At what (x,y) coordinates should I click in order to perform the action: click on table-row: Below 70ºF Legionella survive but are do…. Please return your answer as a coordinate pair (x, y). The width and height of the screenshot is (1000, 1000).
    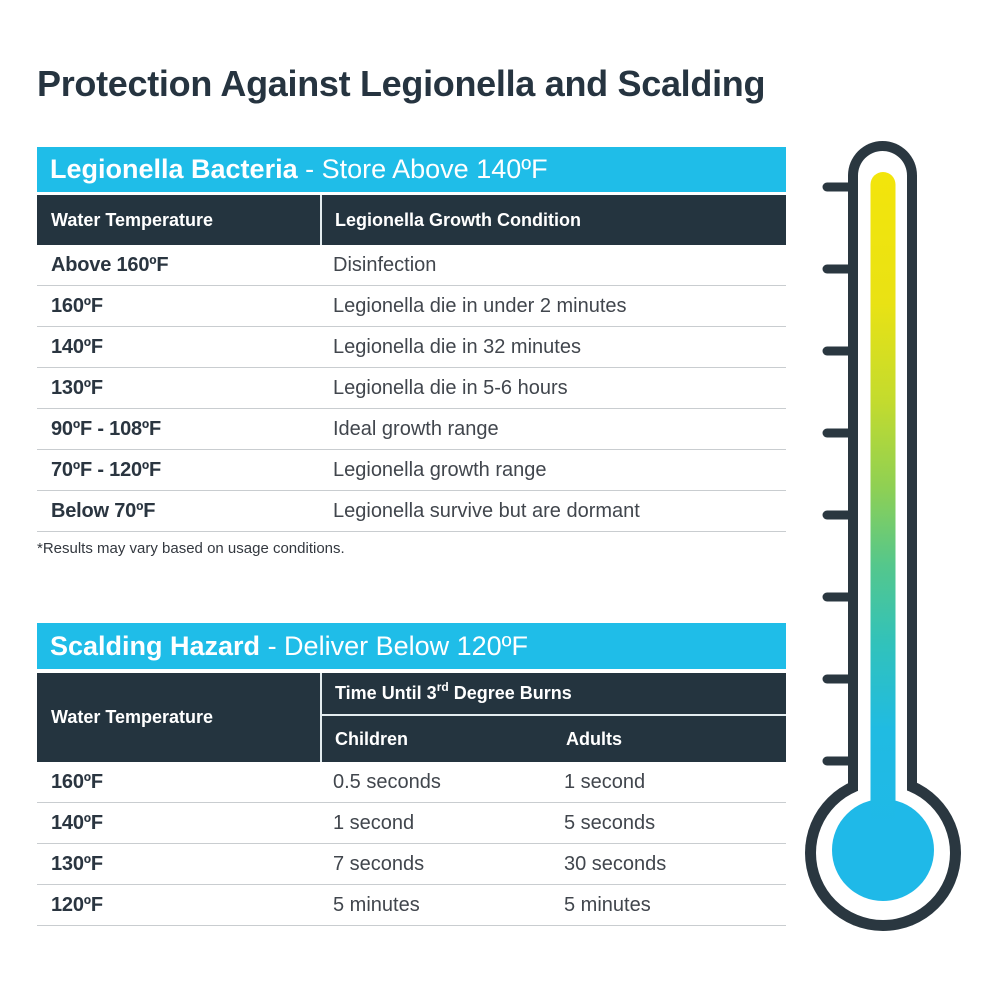
    Looking at the image, I should click on (411, 511).